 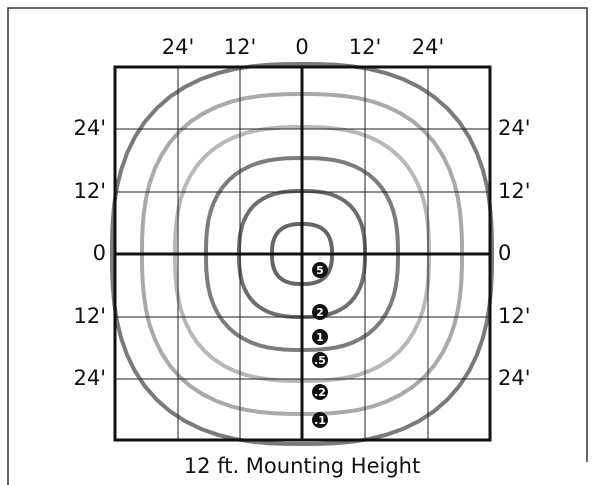 I want to click on caption: 12 ft. Mounting Height, so click(x=302, y=466).